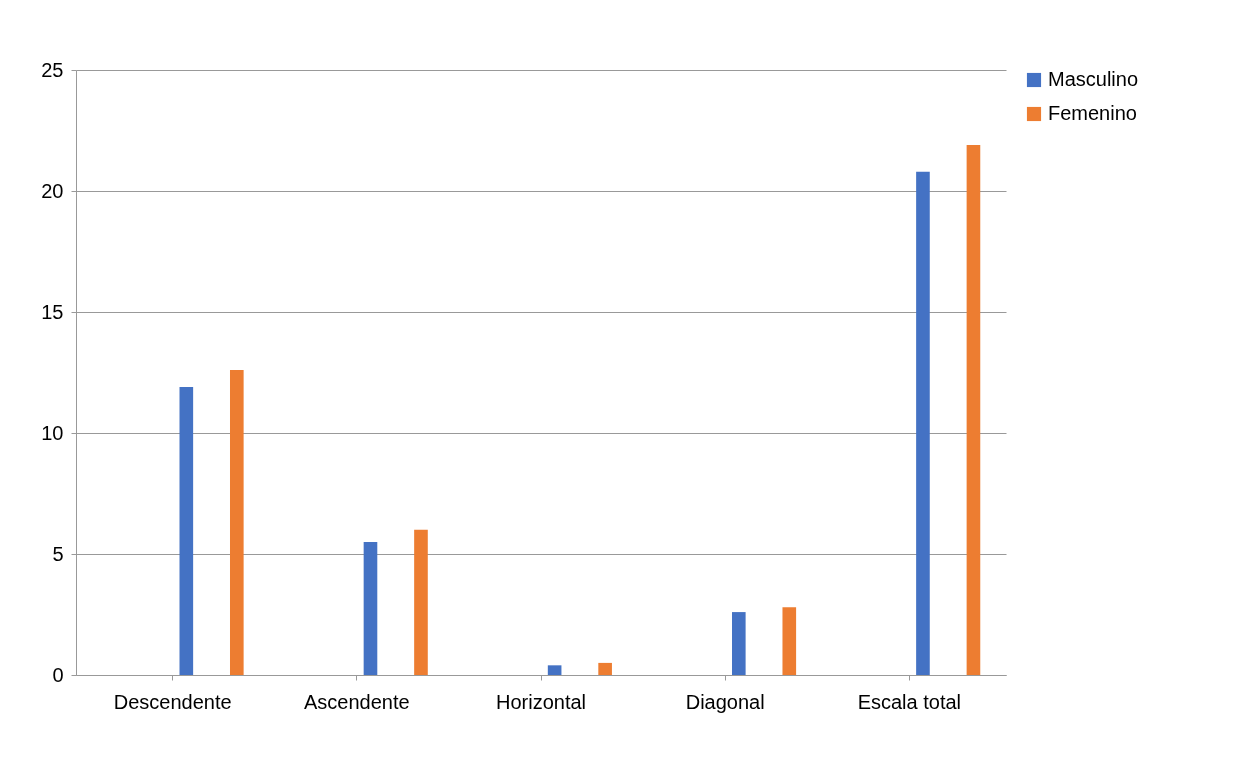 The width and height of the screenshot is (1254, 760). What do you see at coordinates (52, 311) in the screenshot?
I see `y-tick-label: 15` at bounding box center [52, 311].